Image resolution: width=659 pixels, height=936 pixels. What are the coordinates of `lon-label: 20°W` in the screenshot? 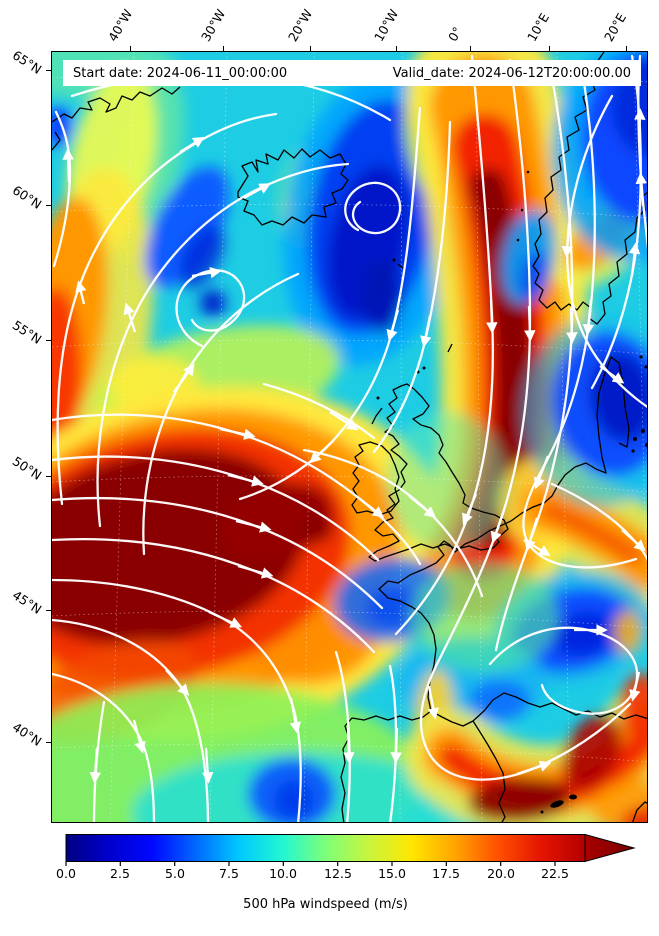 It's located at (300, 25).